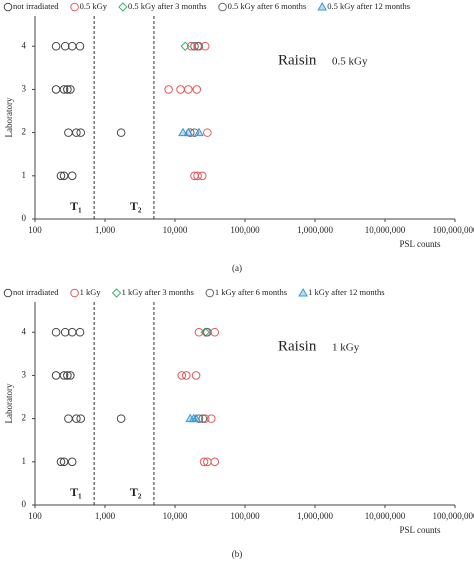  Describe the element at coordinates (297, 346) in the screenshot. I see `annotation-title: Raisin` at that location.